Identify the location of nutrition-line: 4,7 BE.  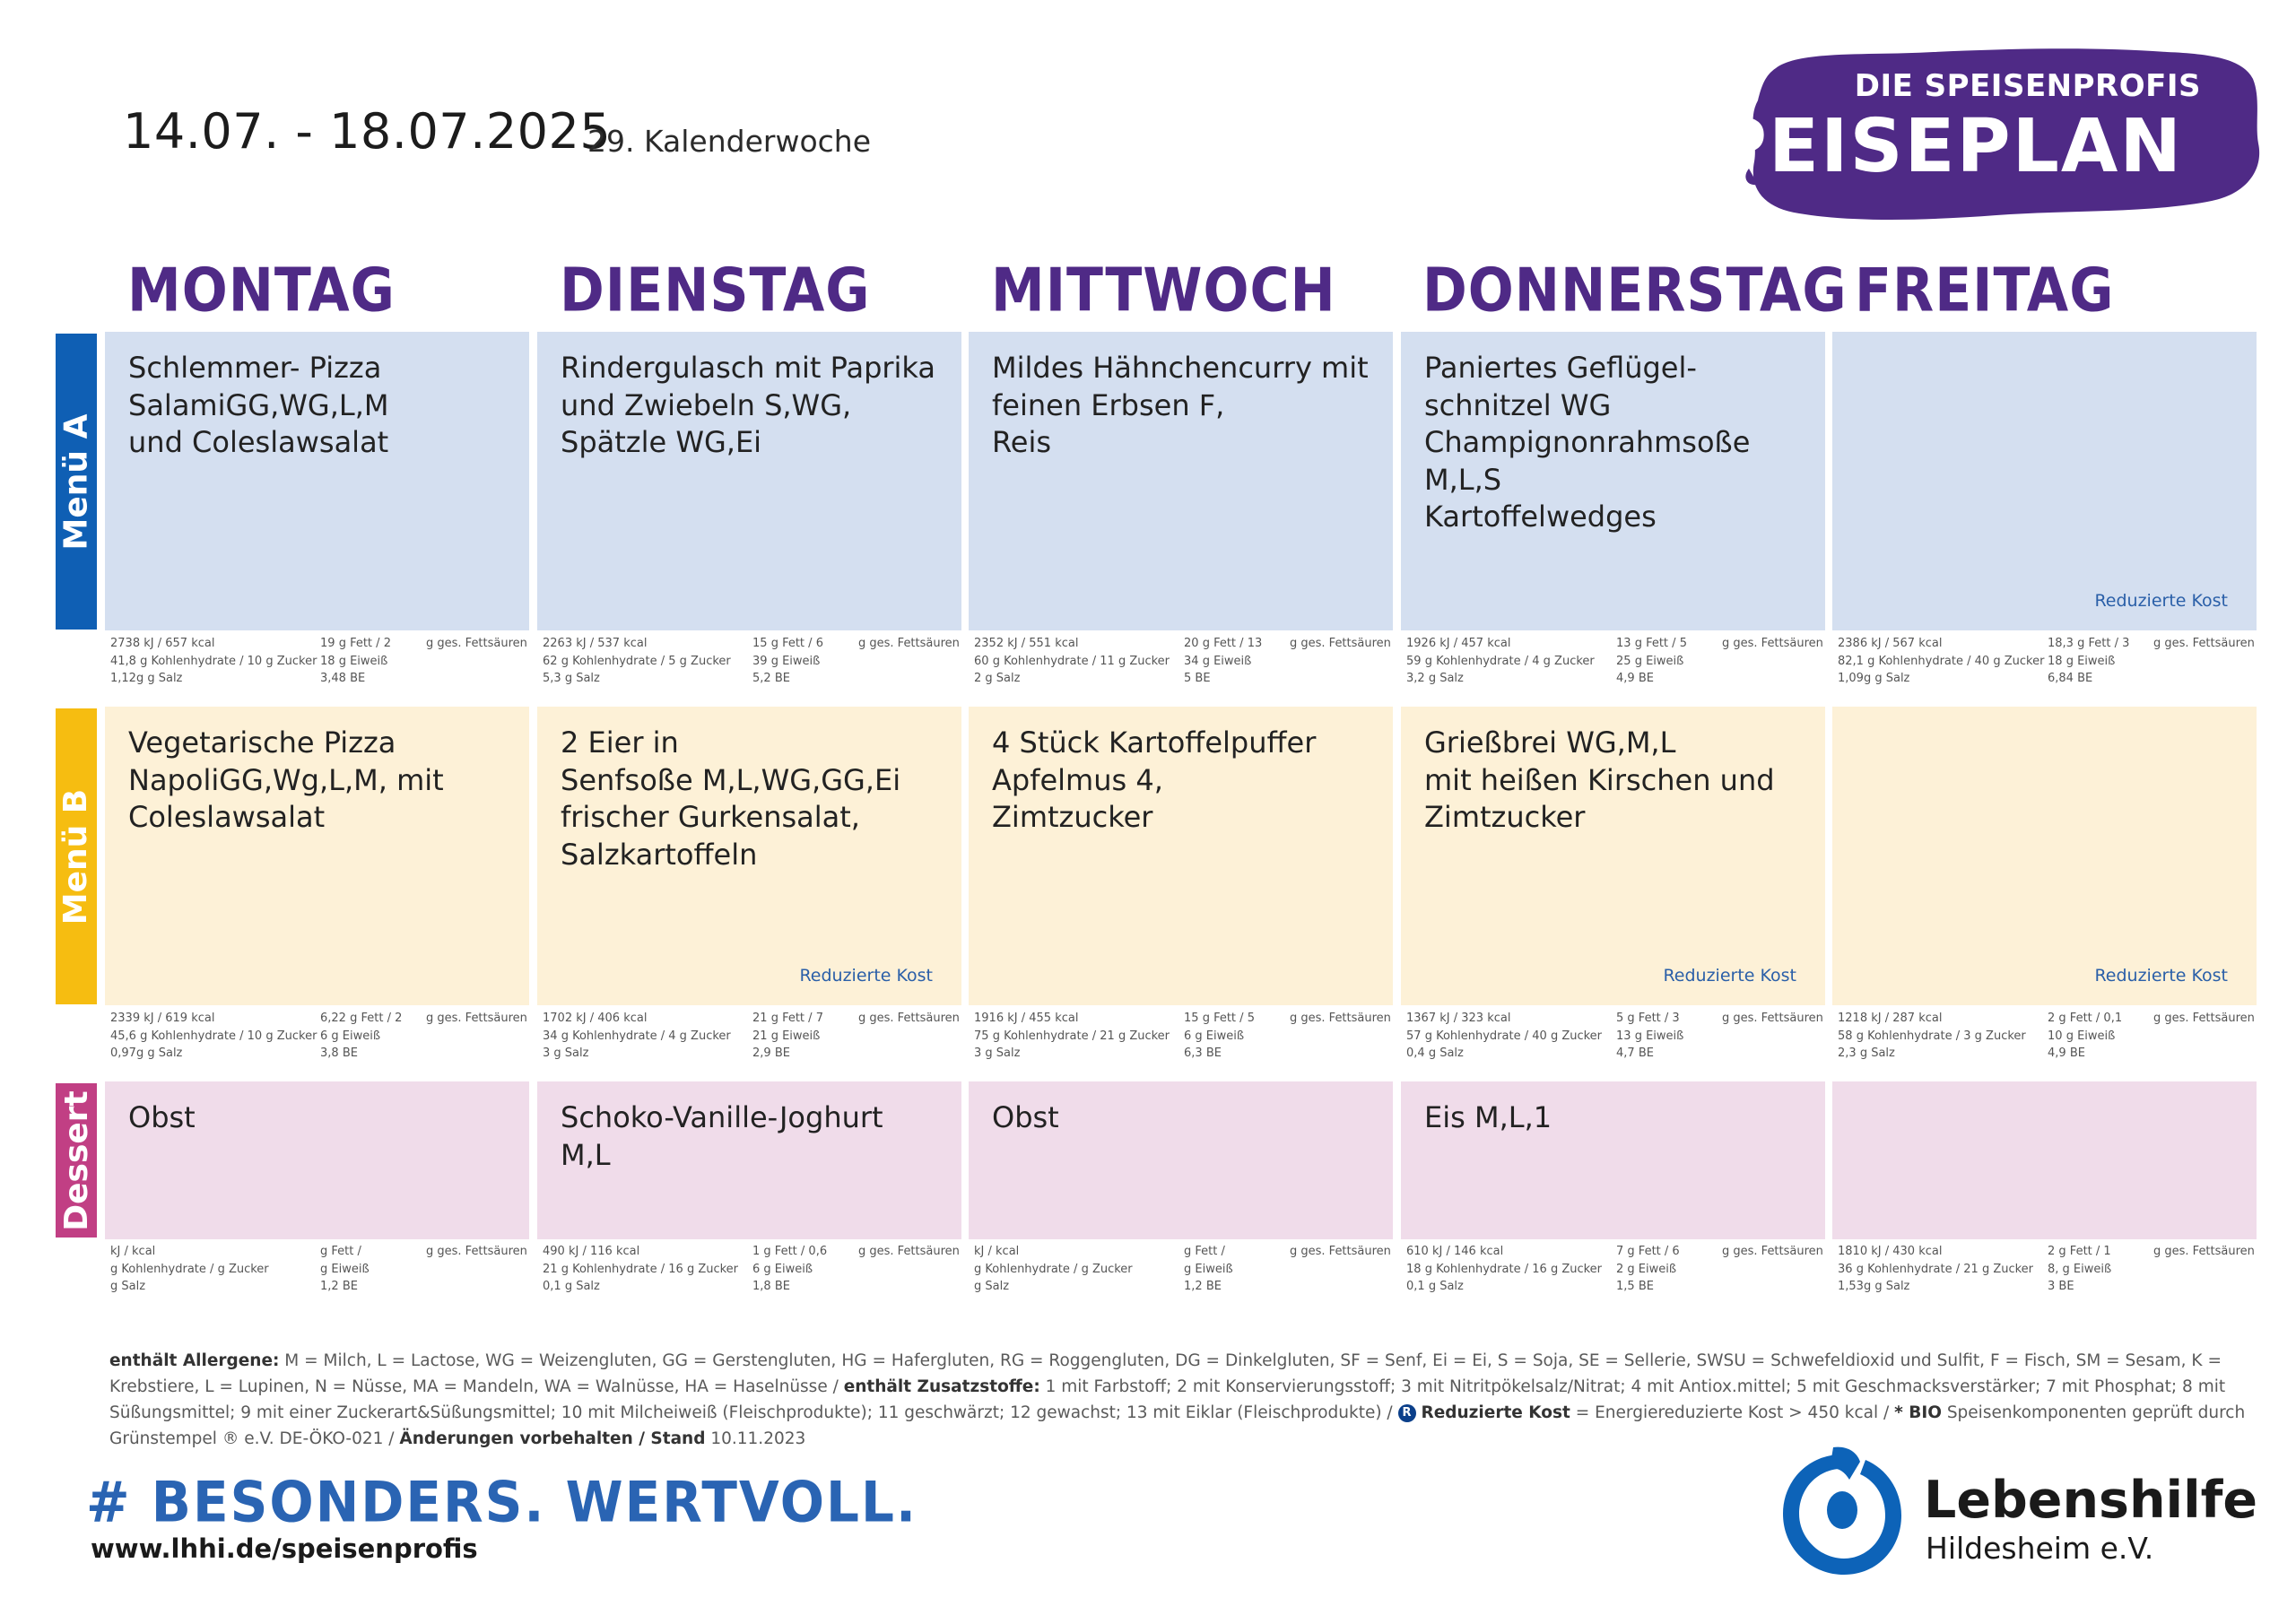
(1649, 1054).